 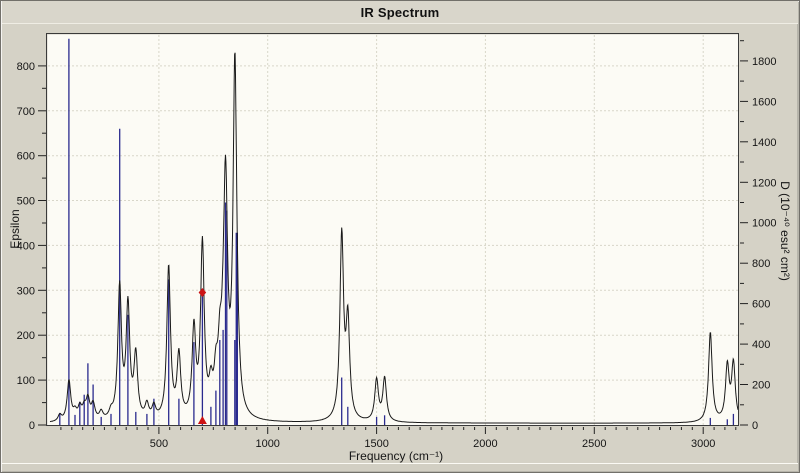 I want to click on svg-text: 1200, so click(x=764, y=183).